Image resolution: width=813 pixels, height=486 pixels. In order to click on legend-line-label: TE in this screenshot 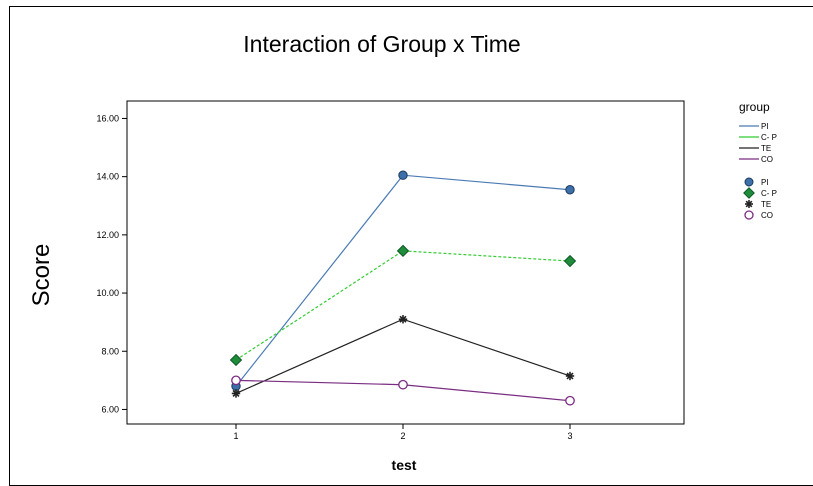, I will do `click(766, 148)`.